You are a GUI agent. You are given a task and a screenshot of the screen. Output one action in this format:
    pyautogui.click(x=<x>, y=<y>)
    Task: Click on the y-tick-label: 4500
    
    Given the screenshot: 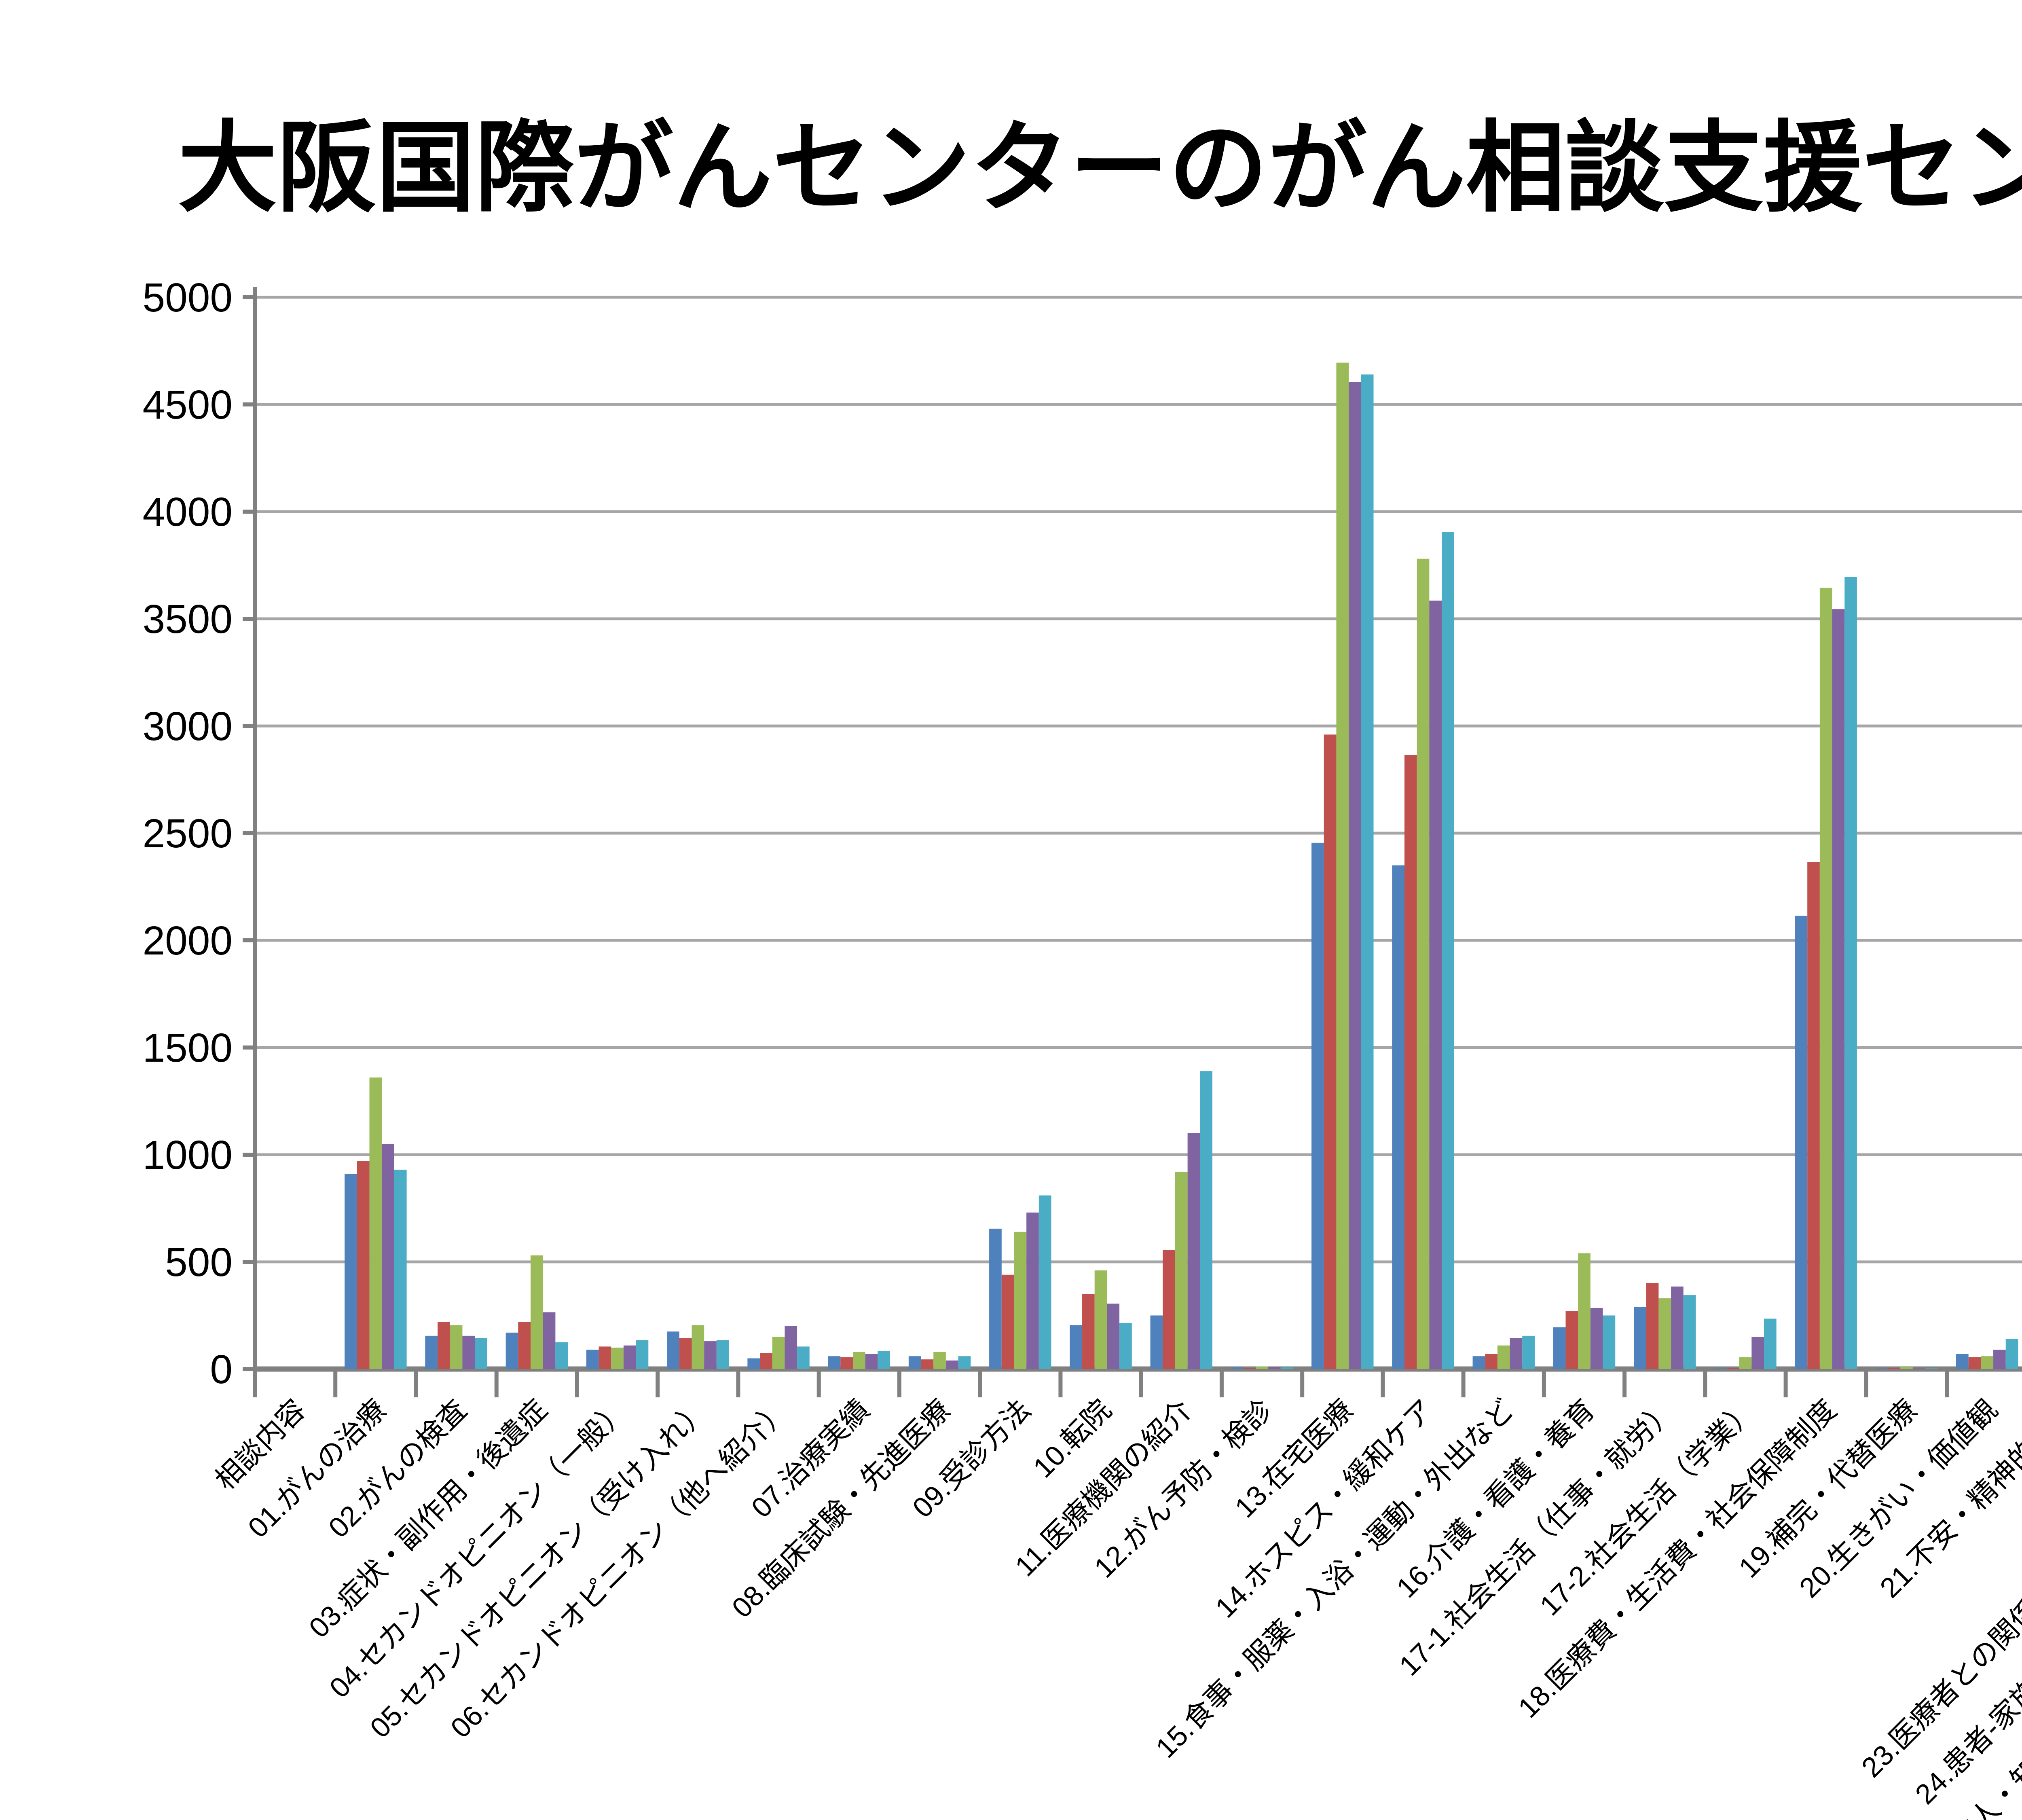 What is the action you would take?
    pyautogui.click(x=188, y=404)
    